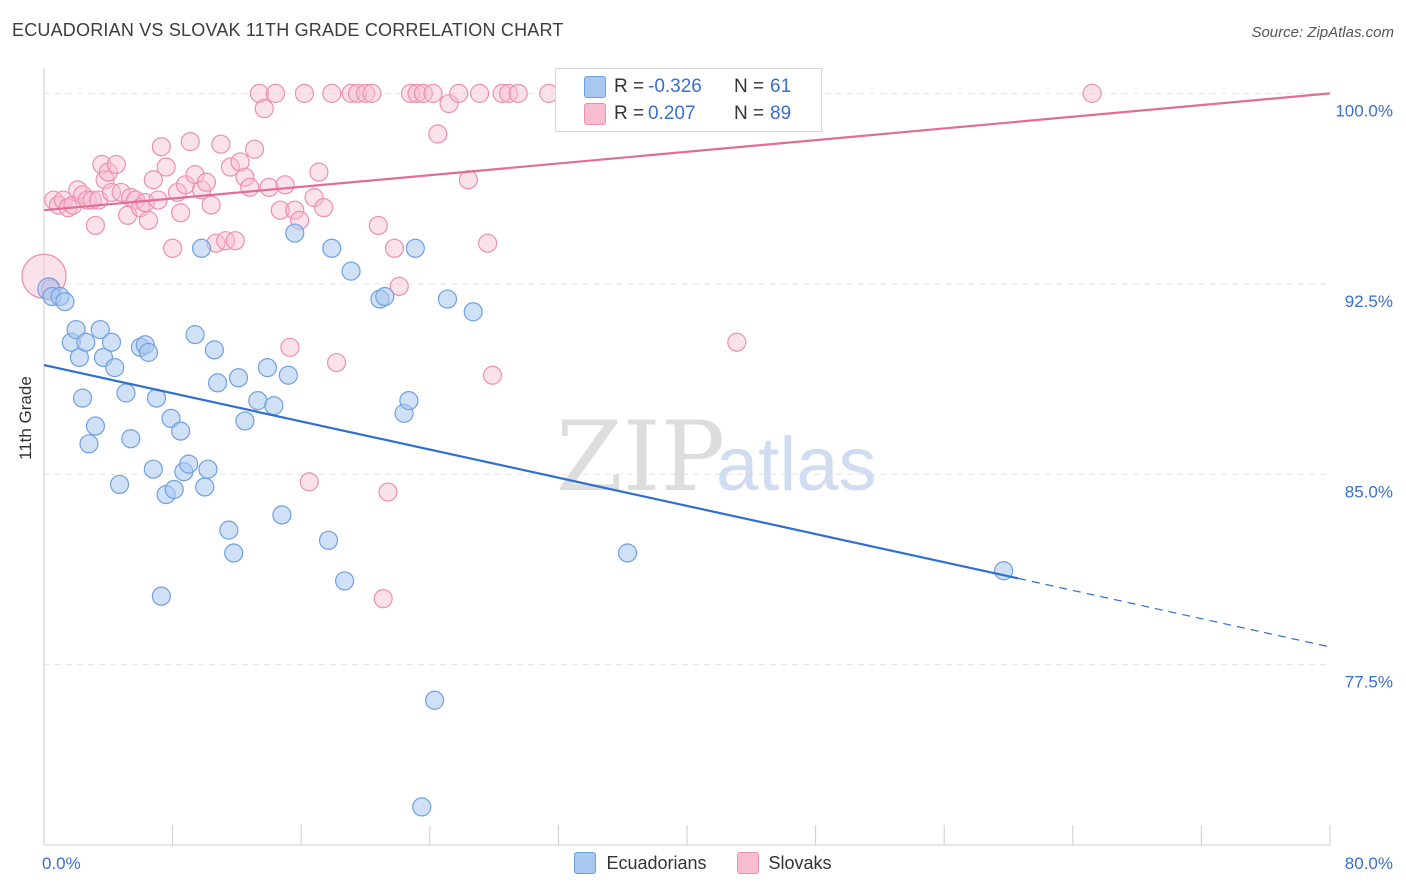 This screenshot has height=892, width=1406. I want to click on y-tick-label: 92.5%, so click(1369, 301).